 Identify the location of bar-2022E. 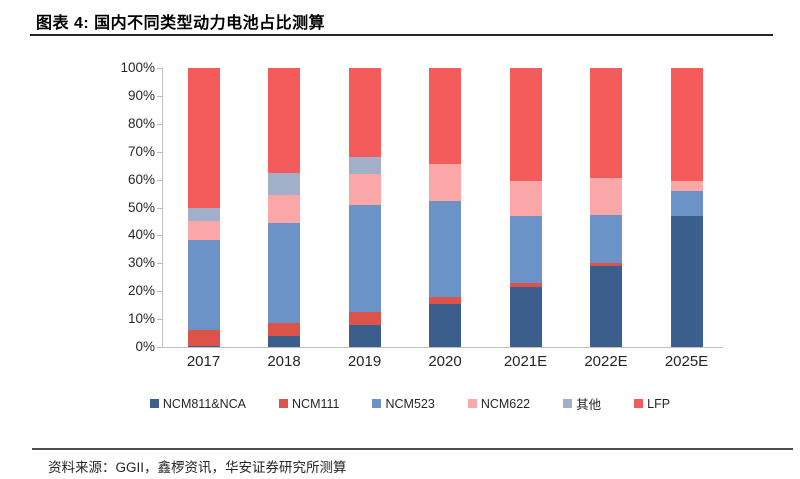
(606, 207).